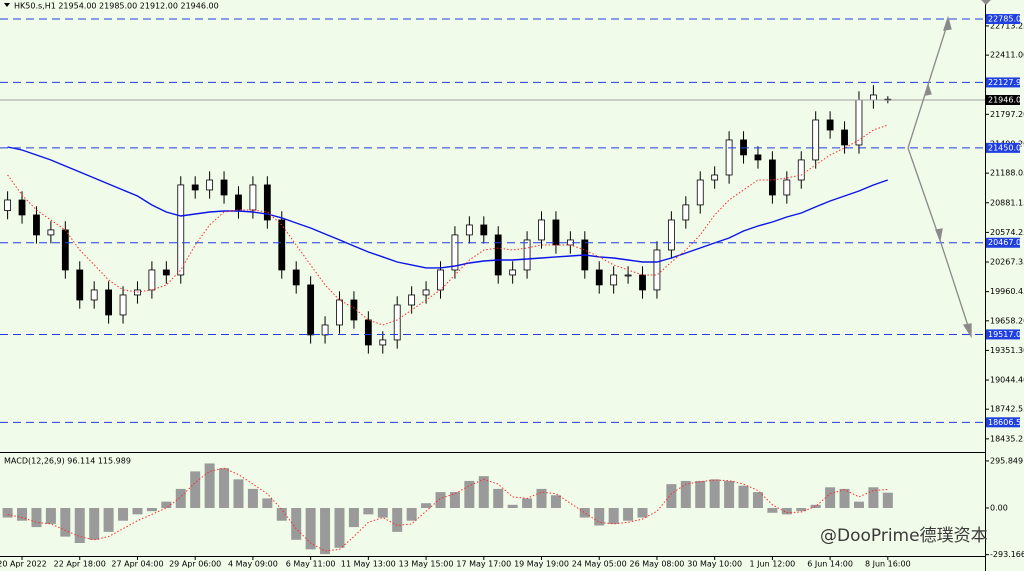  Describe the element at coordinates (7, 5) in the screenshot. I see `symbol-menu-icon` at that location.